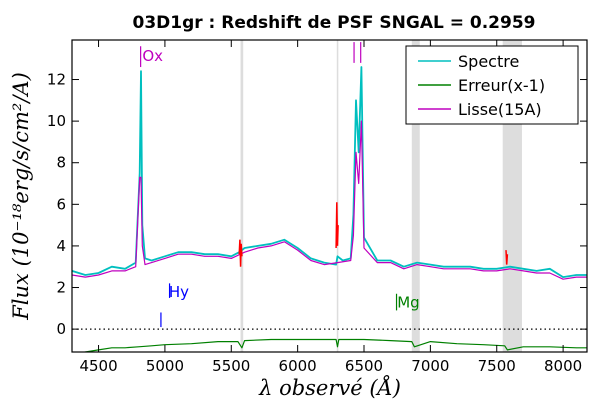 The image size is (600, 400). What do you see at coordinates (231, 366) in the screenshot?
I see `x-tick-label: 5500` at bounding box center [231, 366].